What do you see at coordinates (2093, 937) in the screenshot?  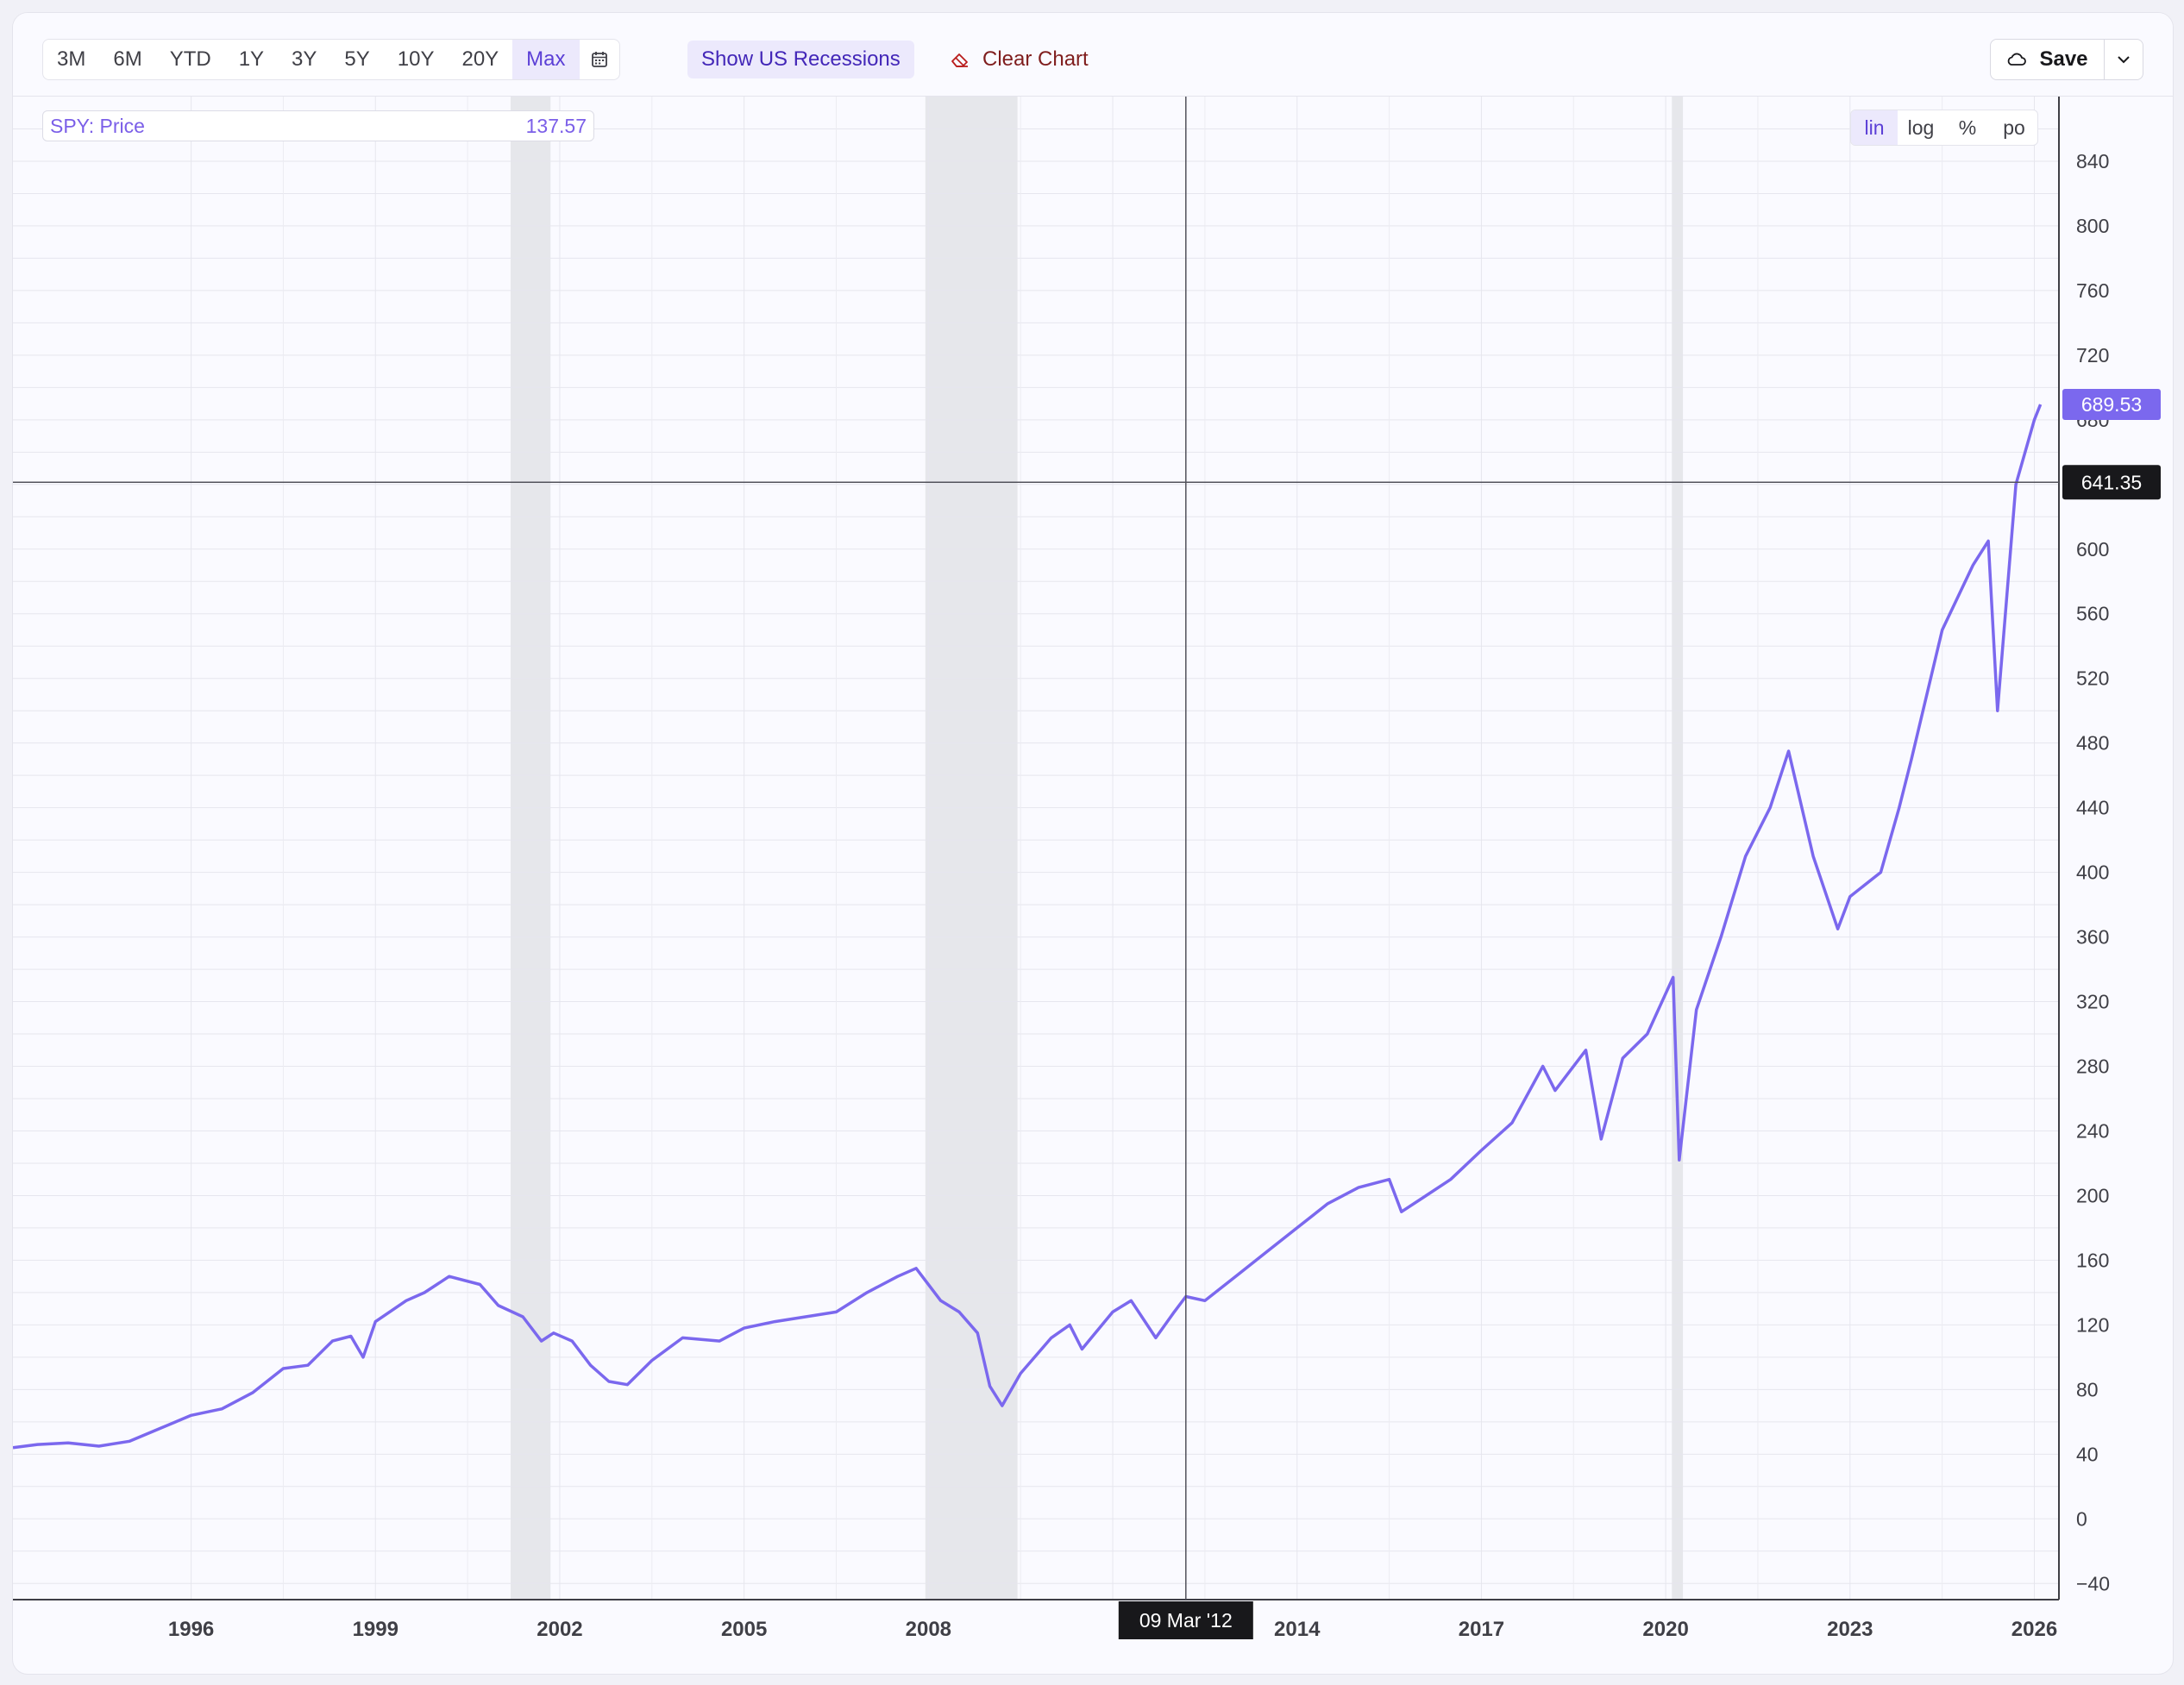 I see `y-tick-label: 360` at bounding box center [2093, 937].